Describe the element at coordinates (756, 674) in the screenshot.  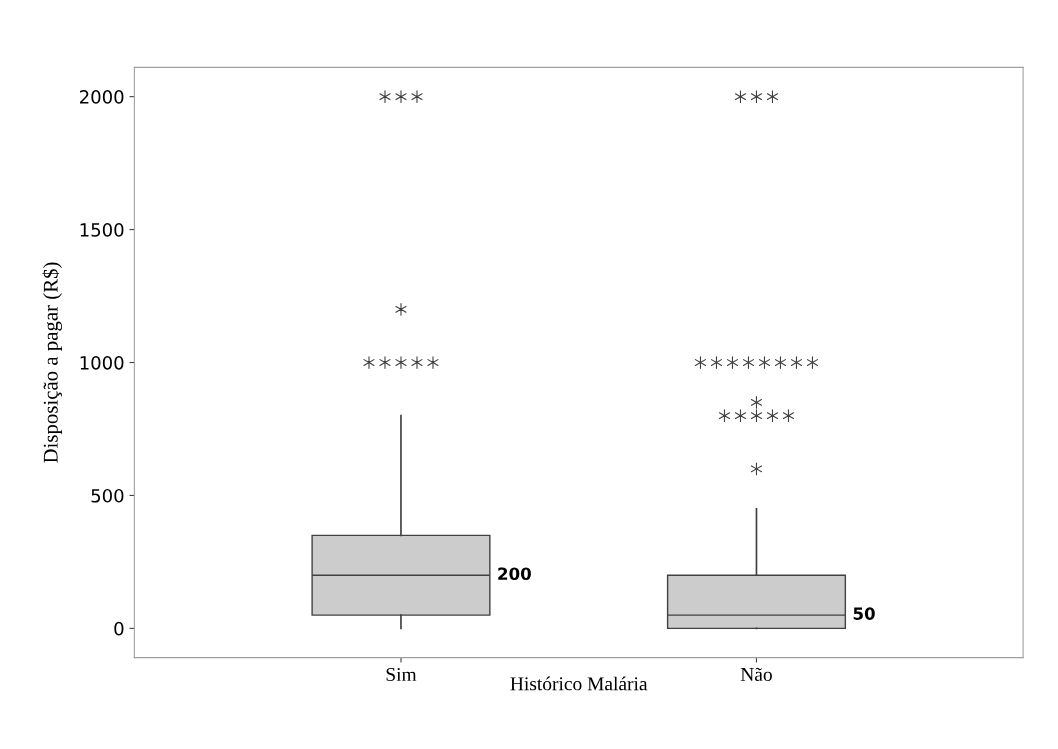
I see `x-tick-label: Não` at that location.